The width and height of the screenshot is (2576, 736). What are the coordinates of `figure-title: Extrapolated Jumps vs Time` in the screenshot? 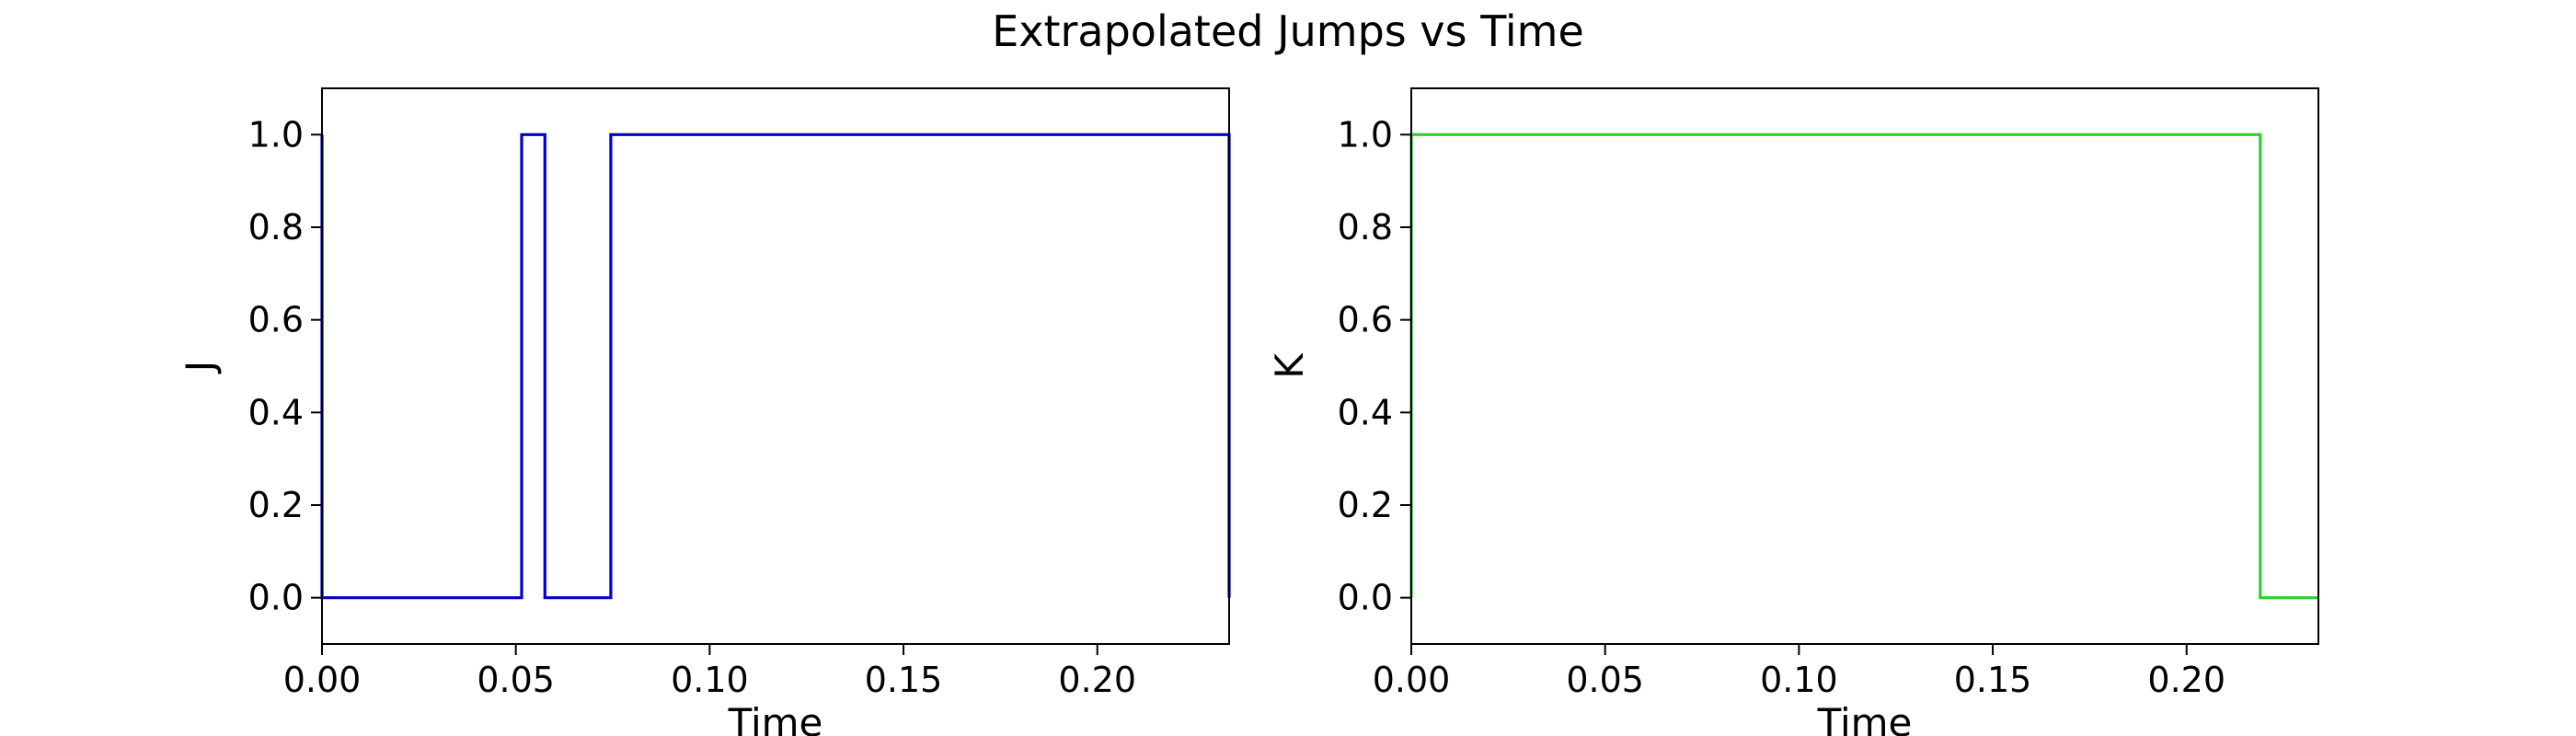 It's located at (1288, 31).